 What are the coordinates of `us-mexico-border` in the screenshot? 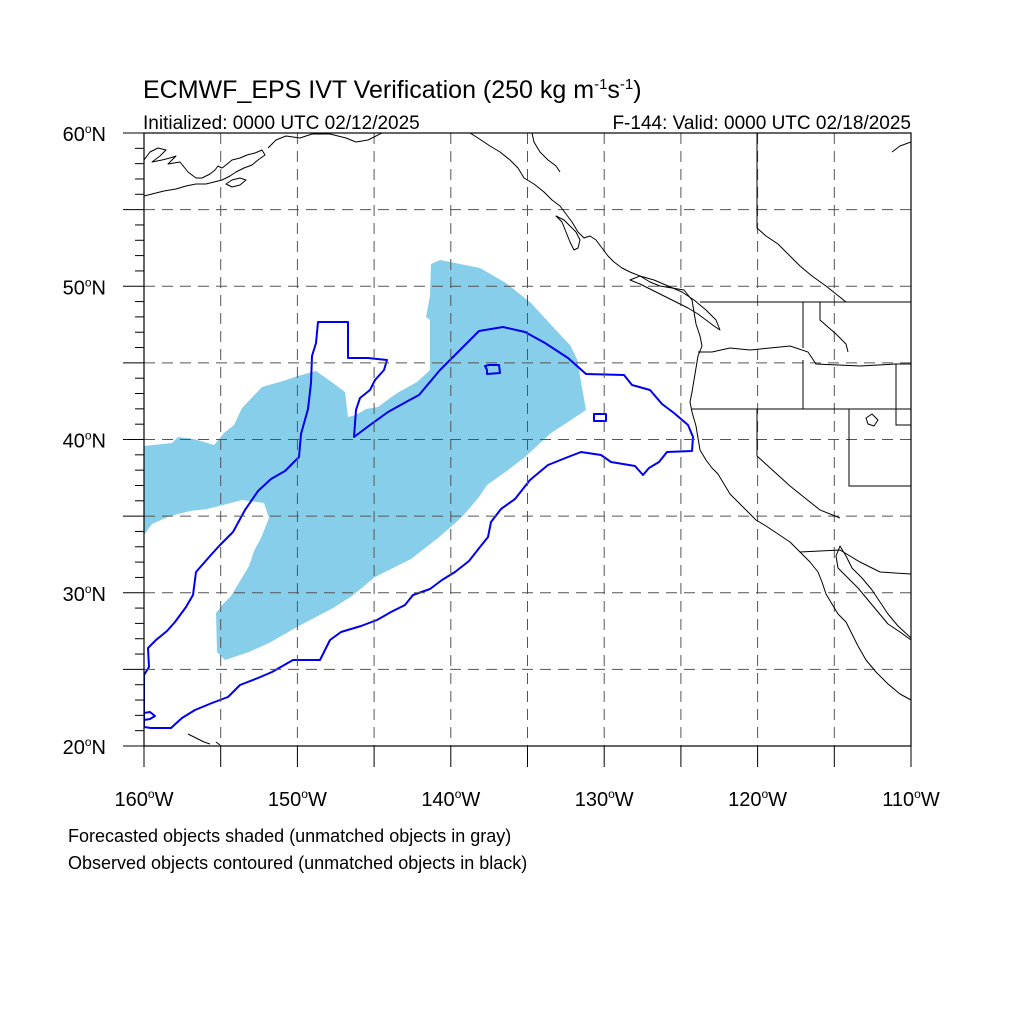 It's located at (855, 562).